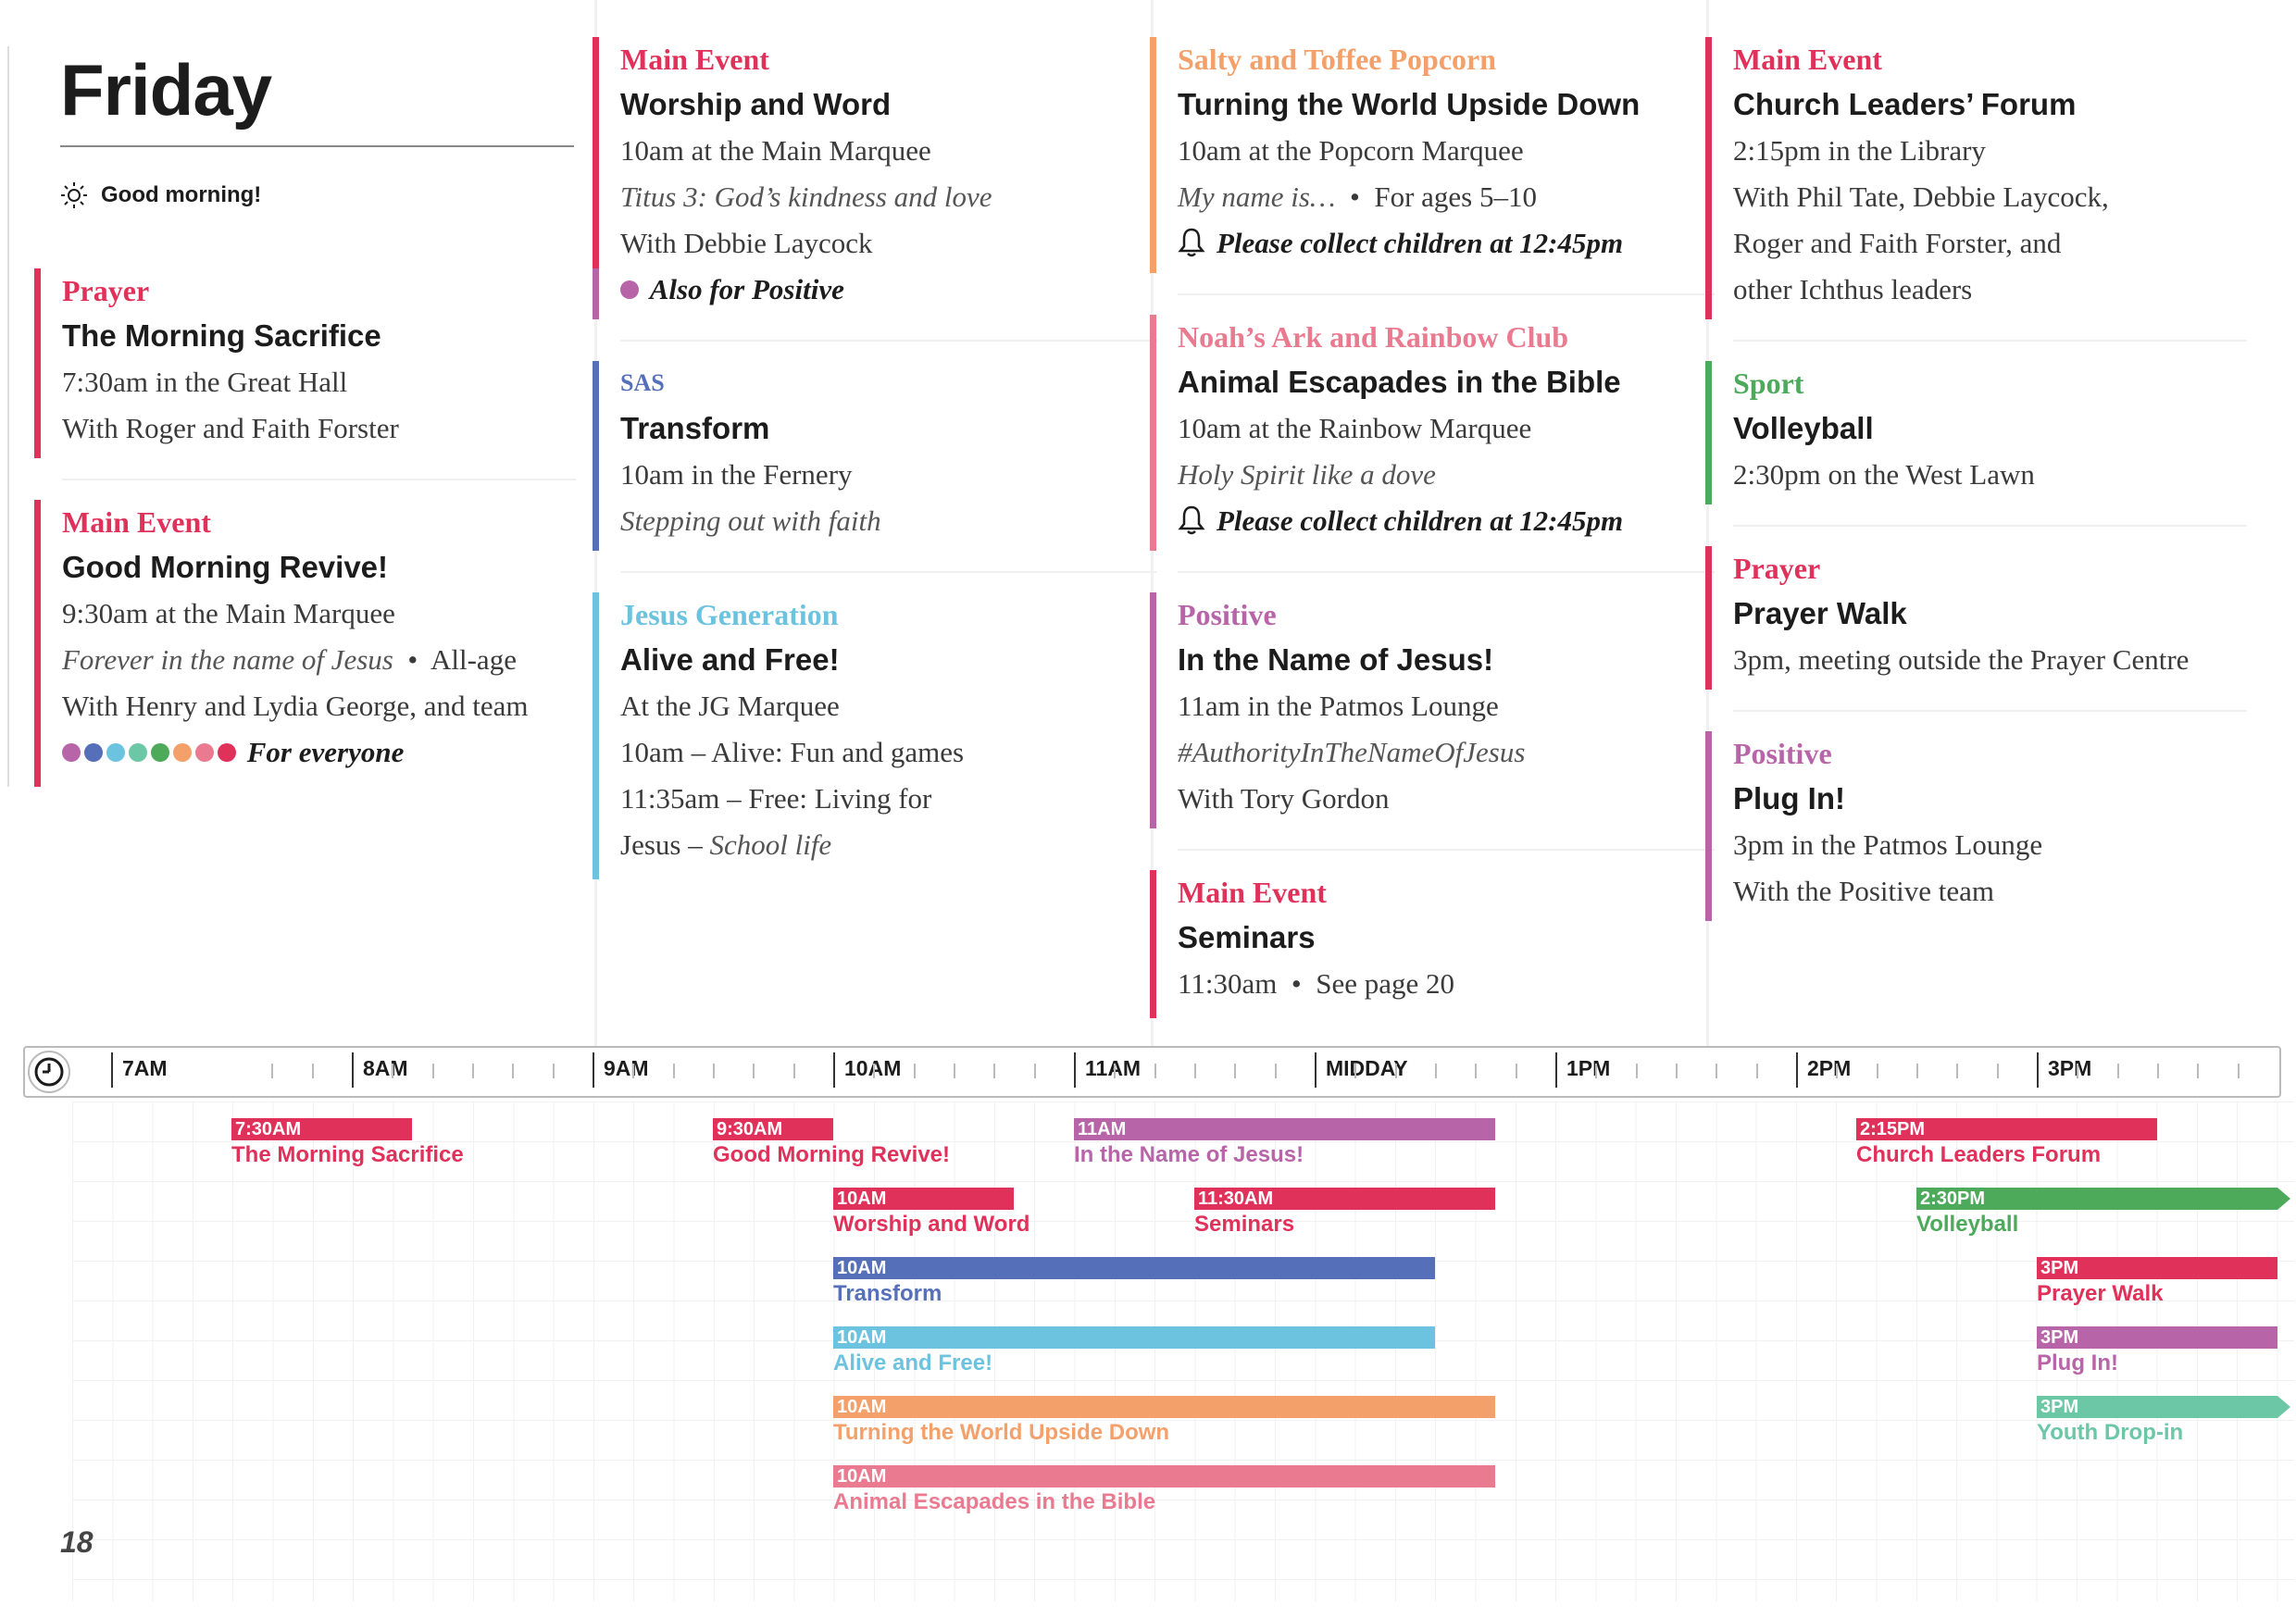  Describe the element at coordinates (1905, 104) in the screenshot. I see `event-title: Church Leaders’ Forum` at that location.